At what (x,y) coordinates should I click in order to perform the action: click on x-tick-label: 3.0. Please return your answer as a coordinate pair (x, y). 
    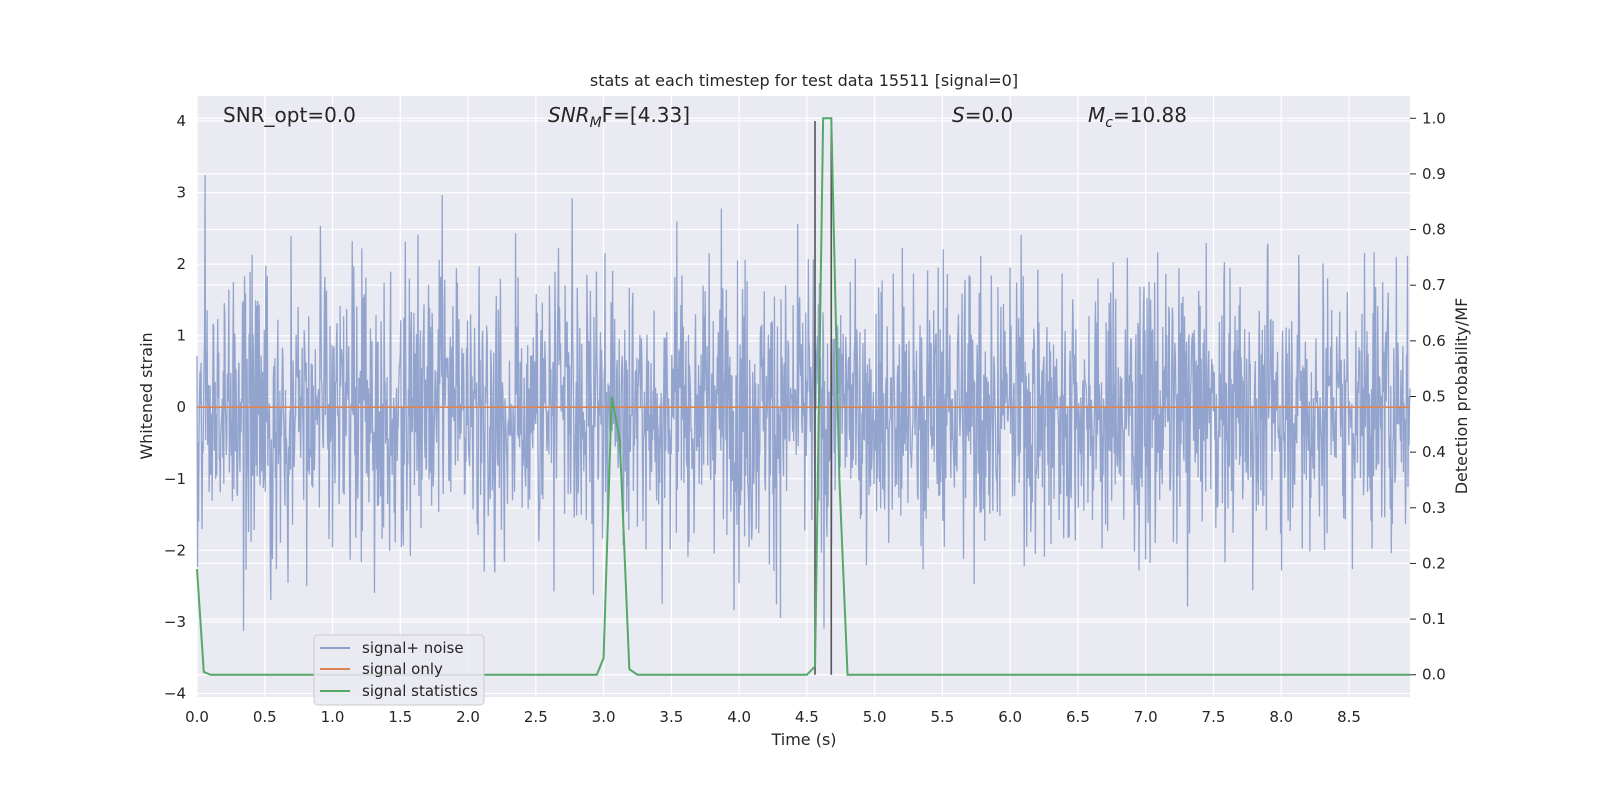
    Looking at the image, I should click on (604, 717).